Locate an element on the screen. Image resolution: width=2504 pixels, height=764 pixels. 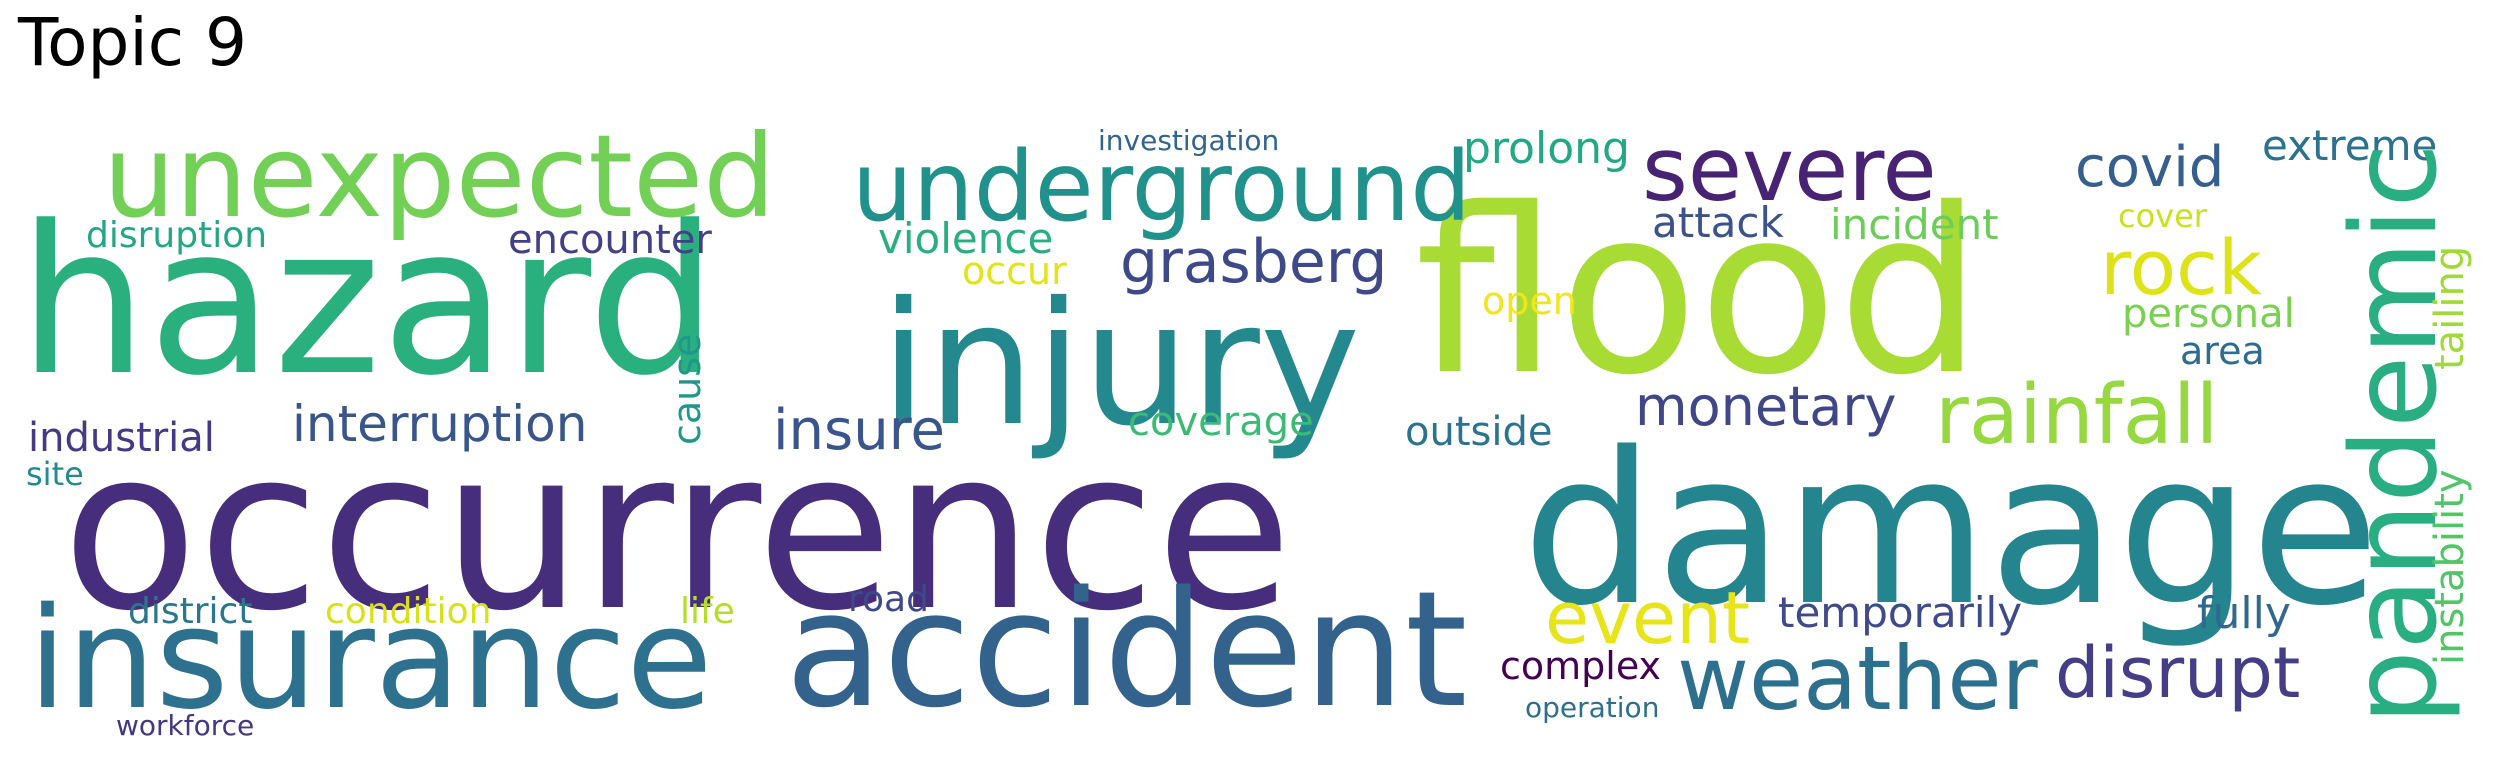
word-cause-text: cause is located at coordinates (687, 389).